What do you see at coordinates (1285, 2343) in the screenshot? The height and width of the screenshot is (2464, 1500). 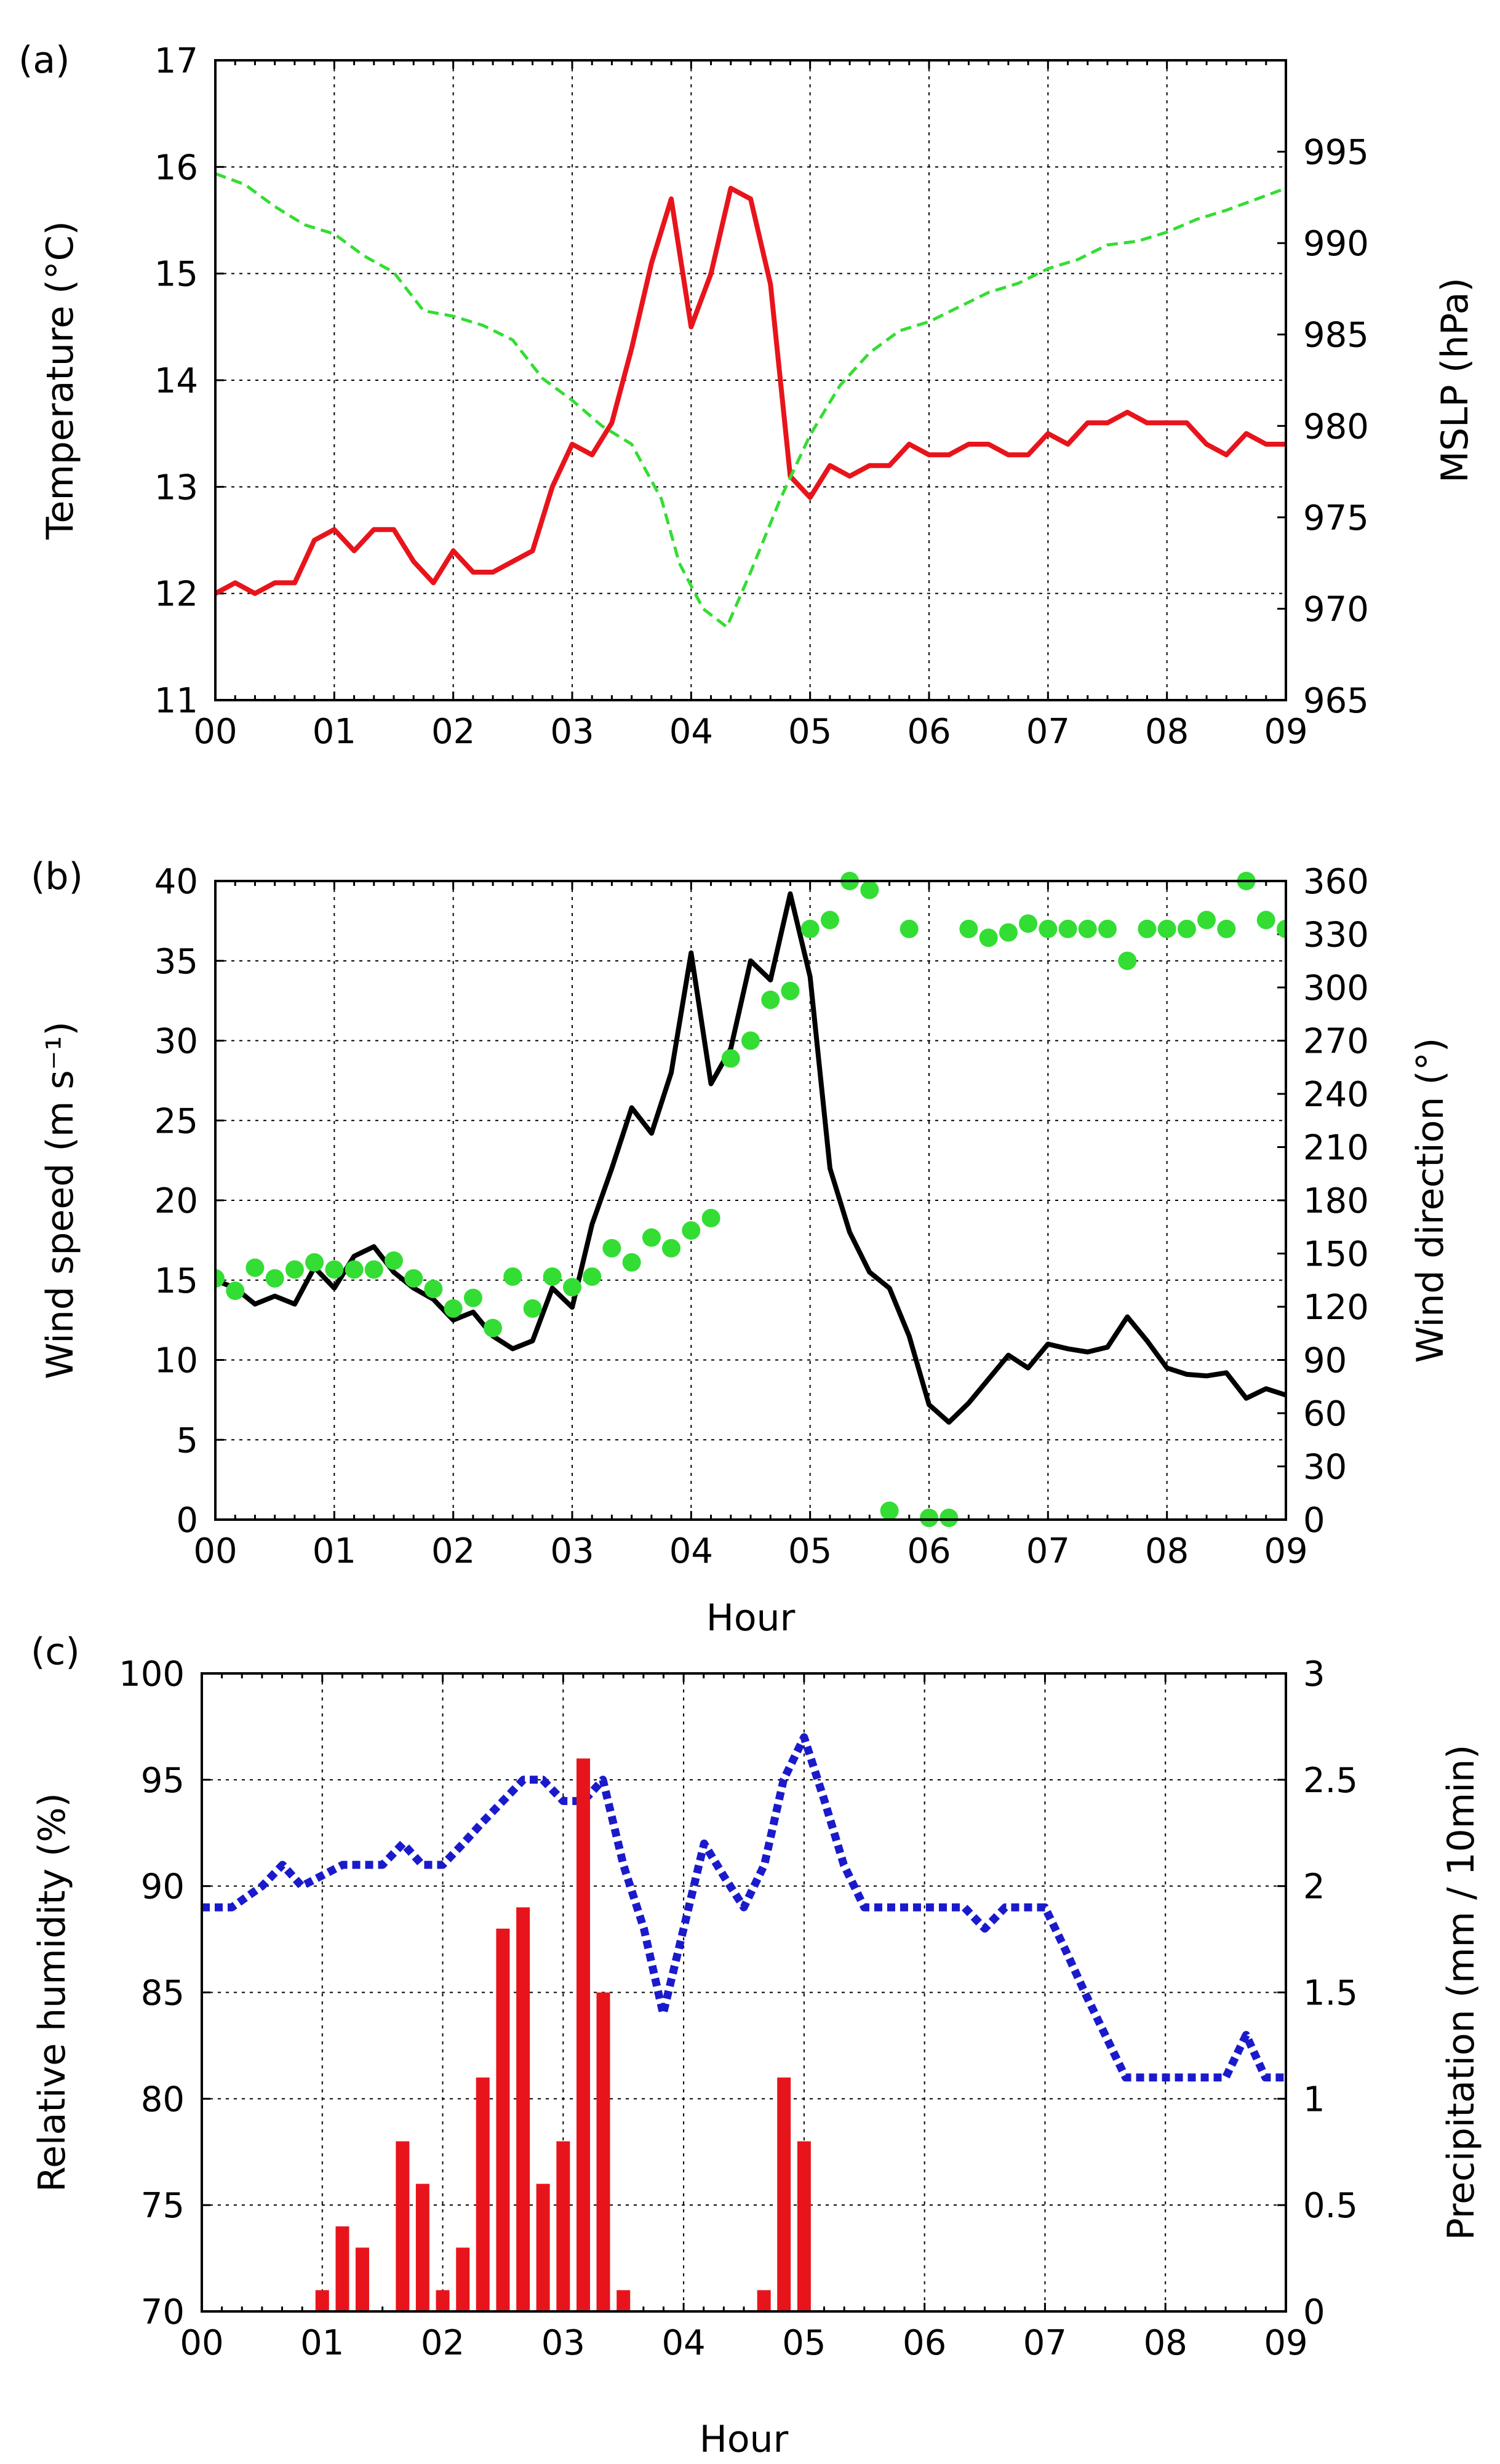 I see `x-tick-label: 09` at bounding box center [1285, 2343].